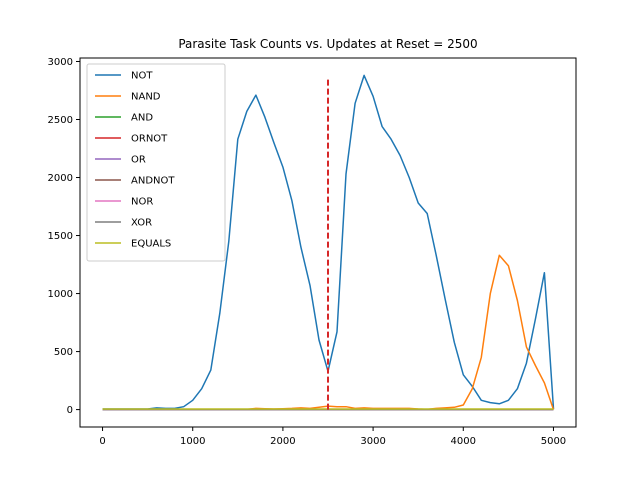 The image size is (640, 480). Describe the element at coordinates (60, 120) in the screenshot. I see `y-tick-label: 2500` at that location.